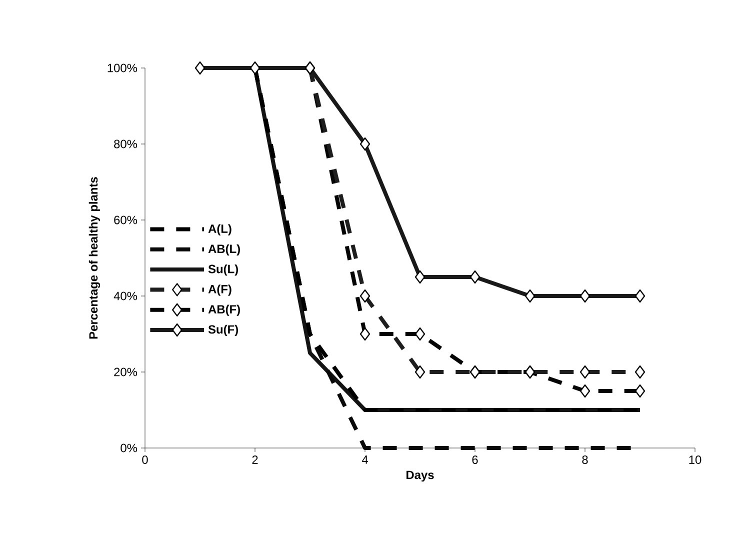  What do you see at coordinates (220, 230) in the screenshot?
I see `legend-label: A(L)` at bounding box center [220, 230].